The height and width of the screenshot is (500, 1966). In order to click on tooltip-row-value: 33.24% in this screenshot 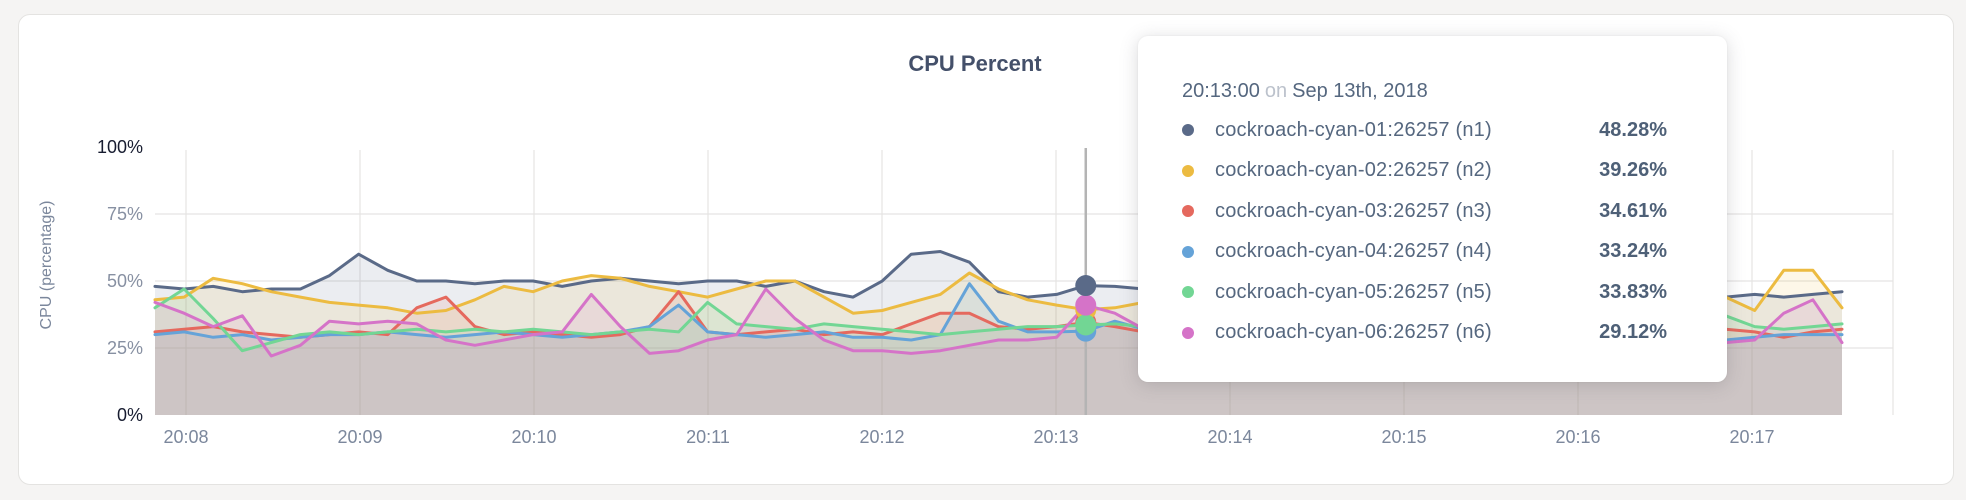, I will do `click(1633, 251)`.